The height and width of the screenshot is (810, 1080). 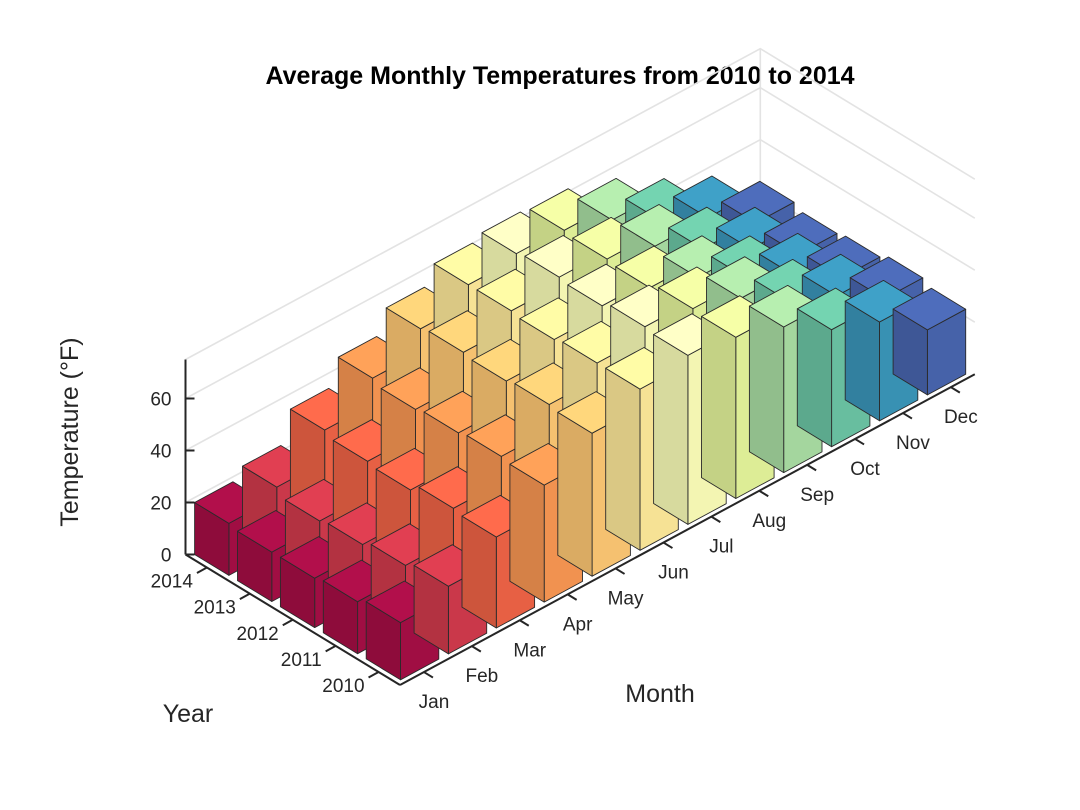 I want to click on y-tick-label: 2011, so click(x=301, y=660).